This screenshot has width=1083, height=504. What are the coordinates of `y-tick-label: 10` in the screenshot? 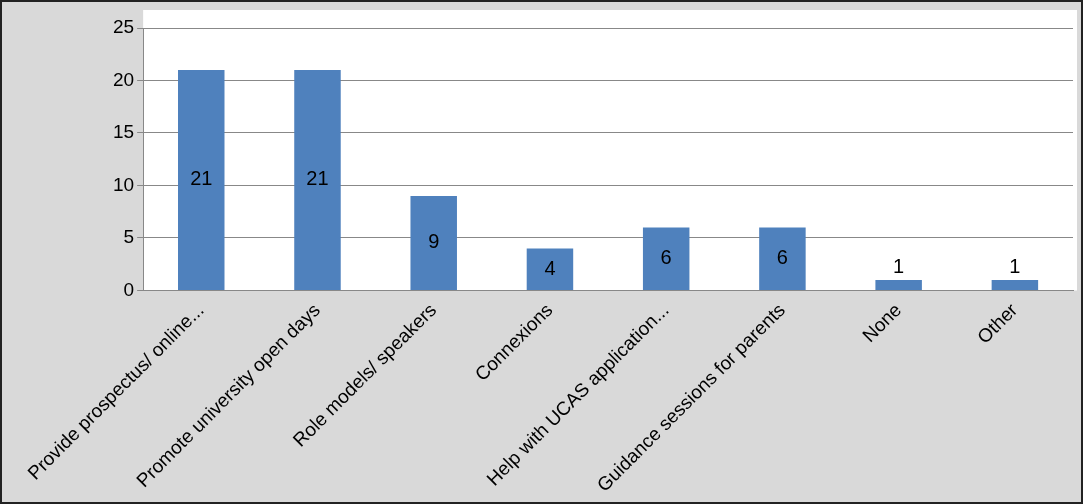 It's located at (123, 184).